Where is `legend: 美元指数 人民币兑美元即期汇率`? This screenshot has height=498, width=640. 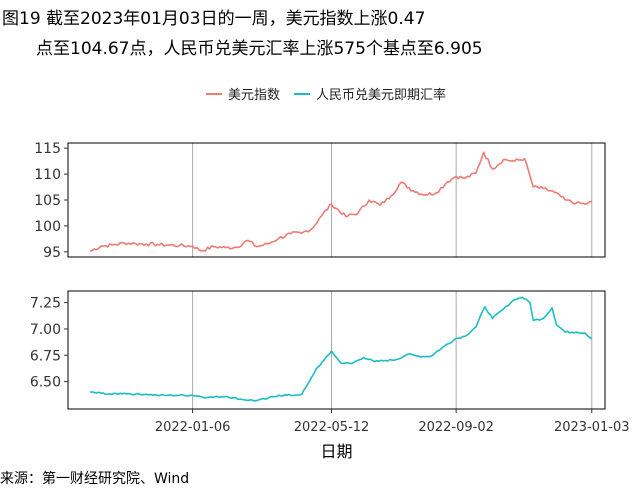 legend: 美元指数 人民币兑美元即期汇率 is located at coordinates (333, 93).